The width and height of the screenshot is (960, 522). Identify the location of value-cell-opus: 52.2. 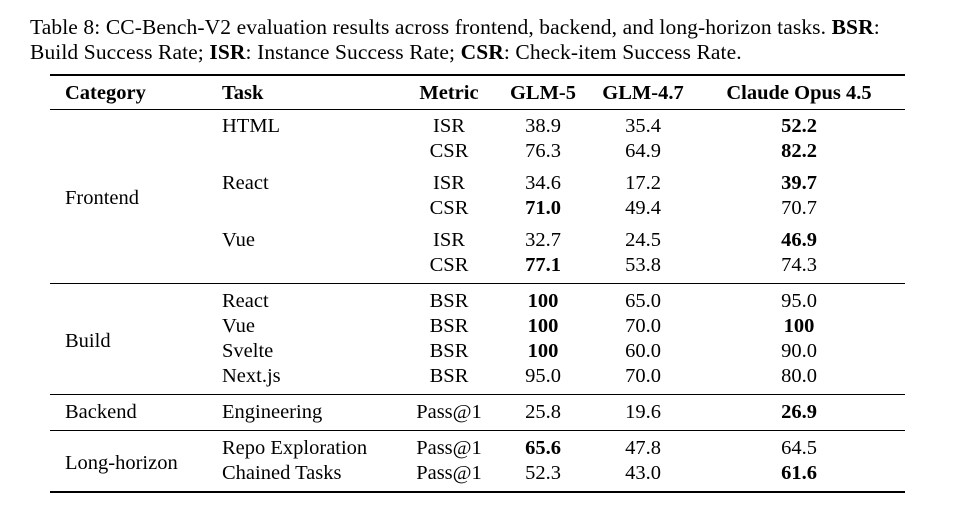
(799, 126).